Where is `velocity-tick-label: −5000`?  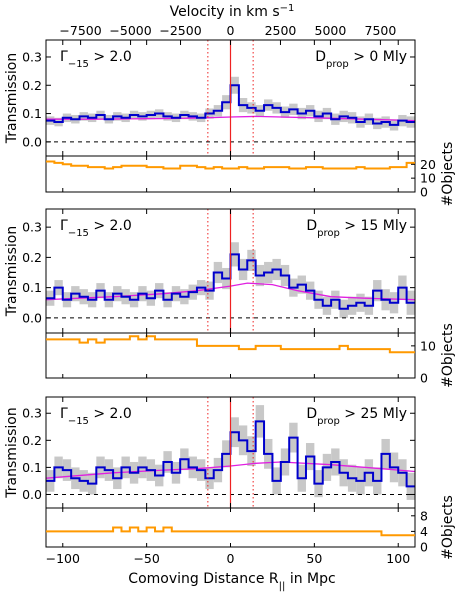 velocity-tick-label: −5000 is located at coordinates (130, 30).